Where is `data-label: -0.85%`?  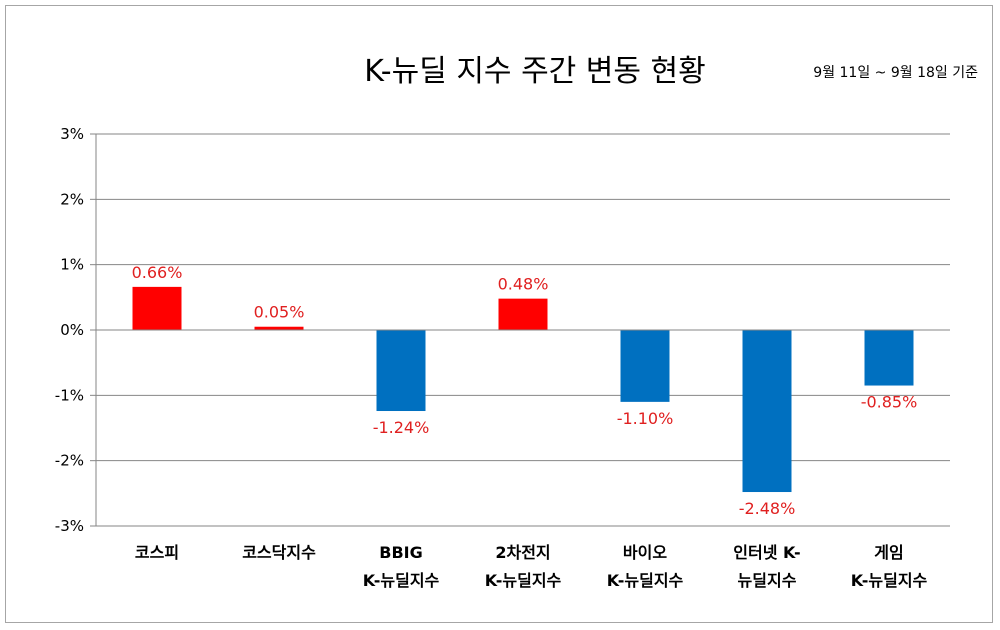 data-label: -0.85% is located at coordinates (889, 402).